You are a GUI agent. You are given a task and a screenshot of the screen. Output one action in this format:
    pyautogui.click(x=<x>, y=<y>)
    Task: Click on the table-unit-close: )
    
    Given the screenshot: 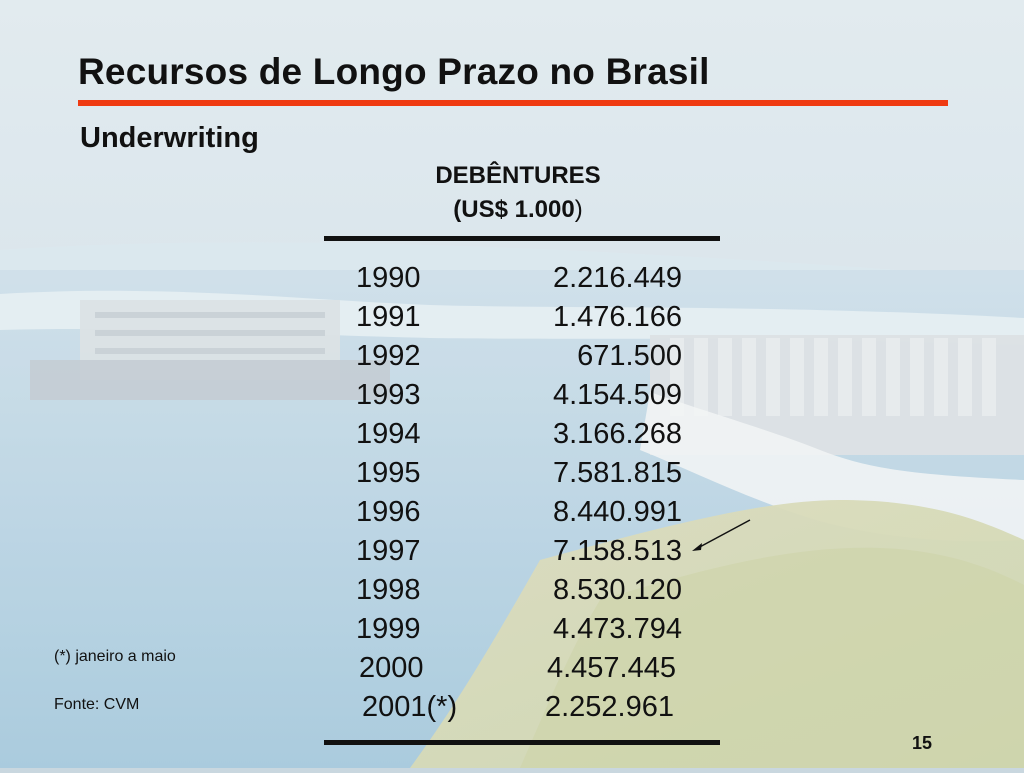 What is the action you would take?
    pyautogui.click(x=578, y=209)
    